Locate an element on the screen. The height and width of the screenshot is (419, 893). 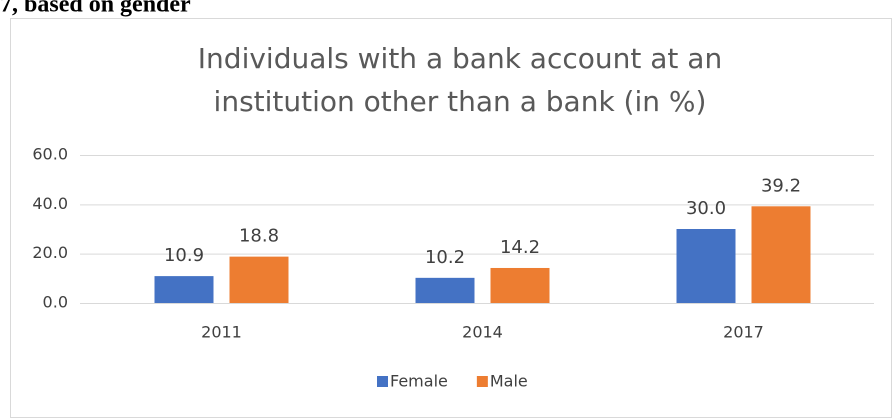
data-label: 10.9 is located at coordinates (184, 255).